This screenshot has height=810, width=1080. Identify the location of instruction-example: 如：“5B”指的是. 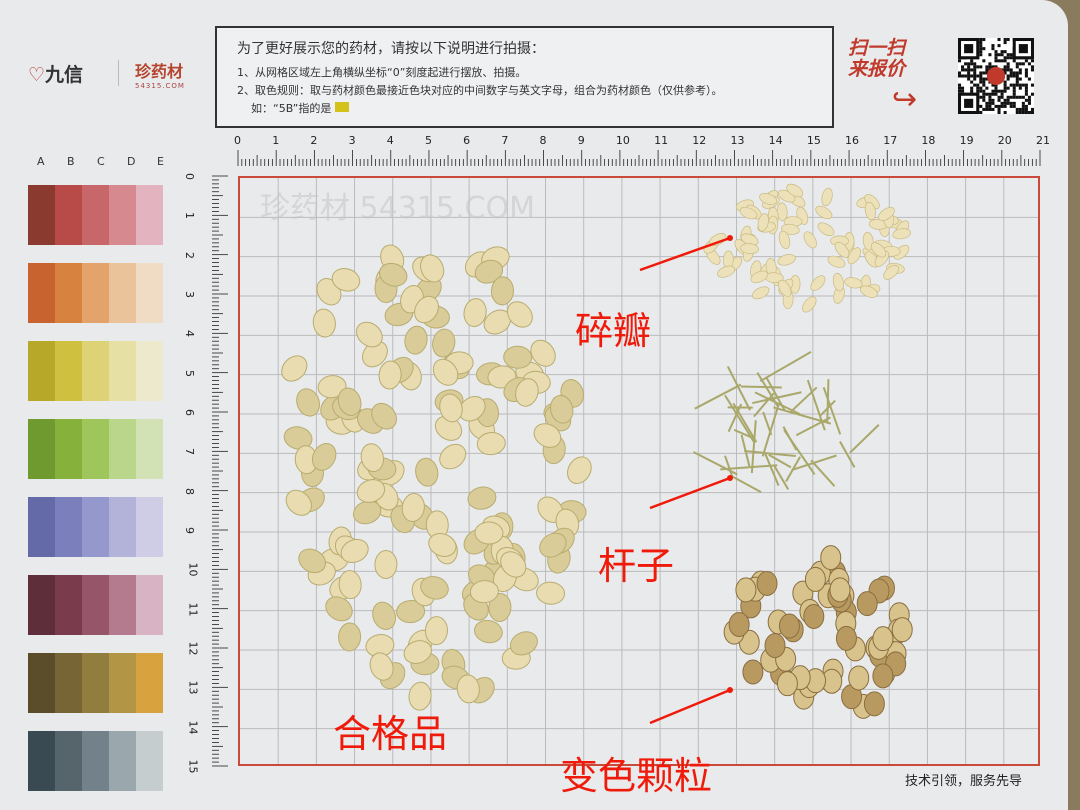
(300, 108).